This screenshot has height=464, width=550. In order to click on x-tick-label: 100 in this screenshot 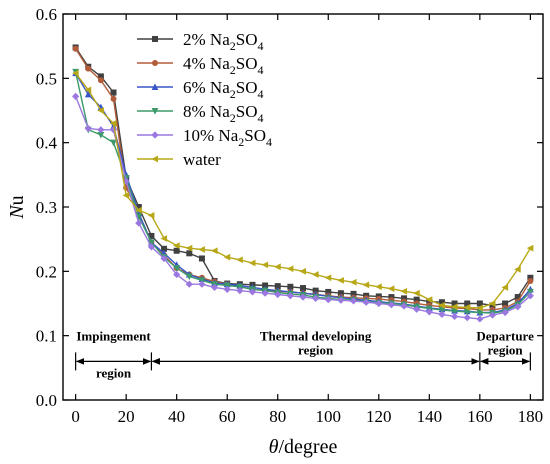, I will do `click(329, 416)`.